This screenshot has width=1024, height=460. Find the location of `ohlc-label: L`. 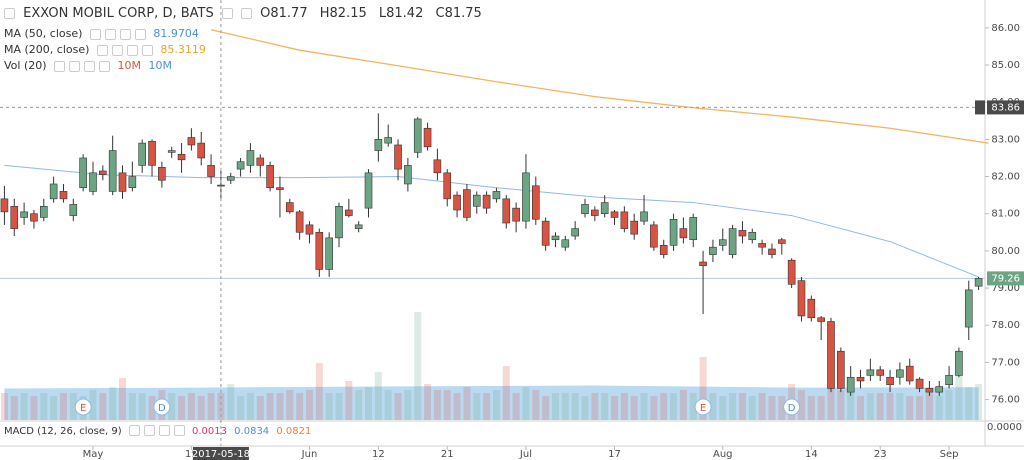

ohlc-label: L is located at coordinates (382, 13).